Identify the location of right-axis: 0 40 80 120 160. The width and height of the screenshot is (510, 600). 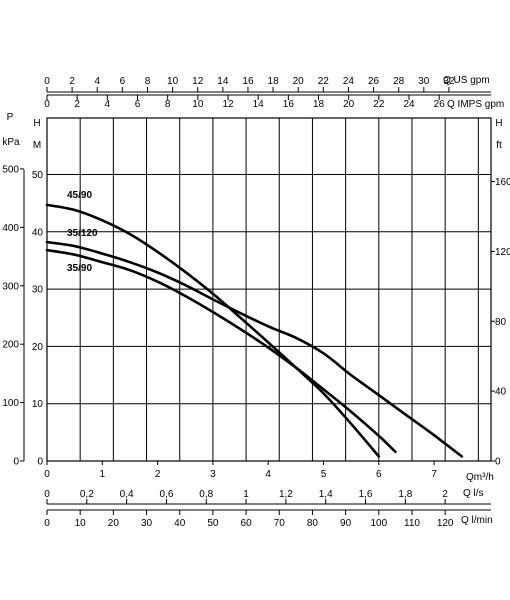
(500, 322).